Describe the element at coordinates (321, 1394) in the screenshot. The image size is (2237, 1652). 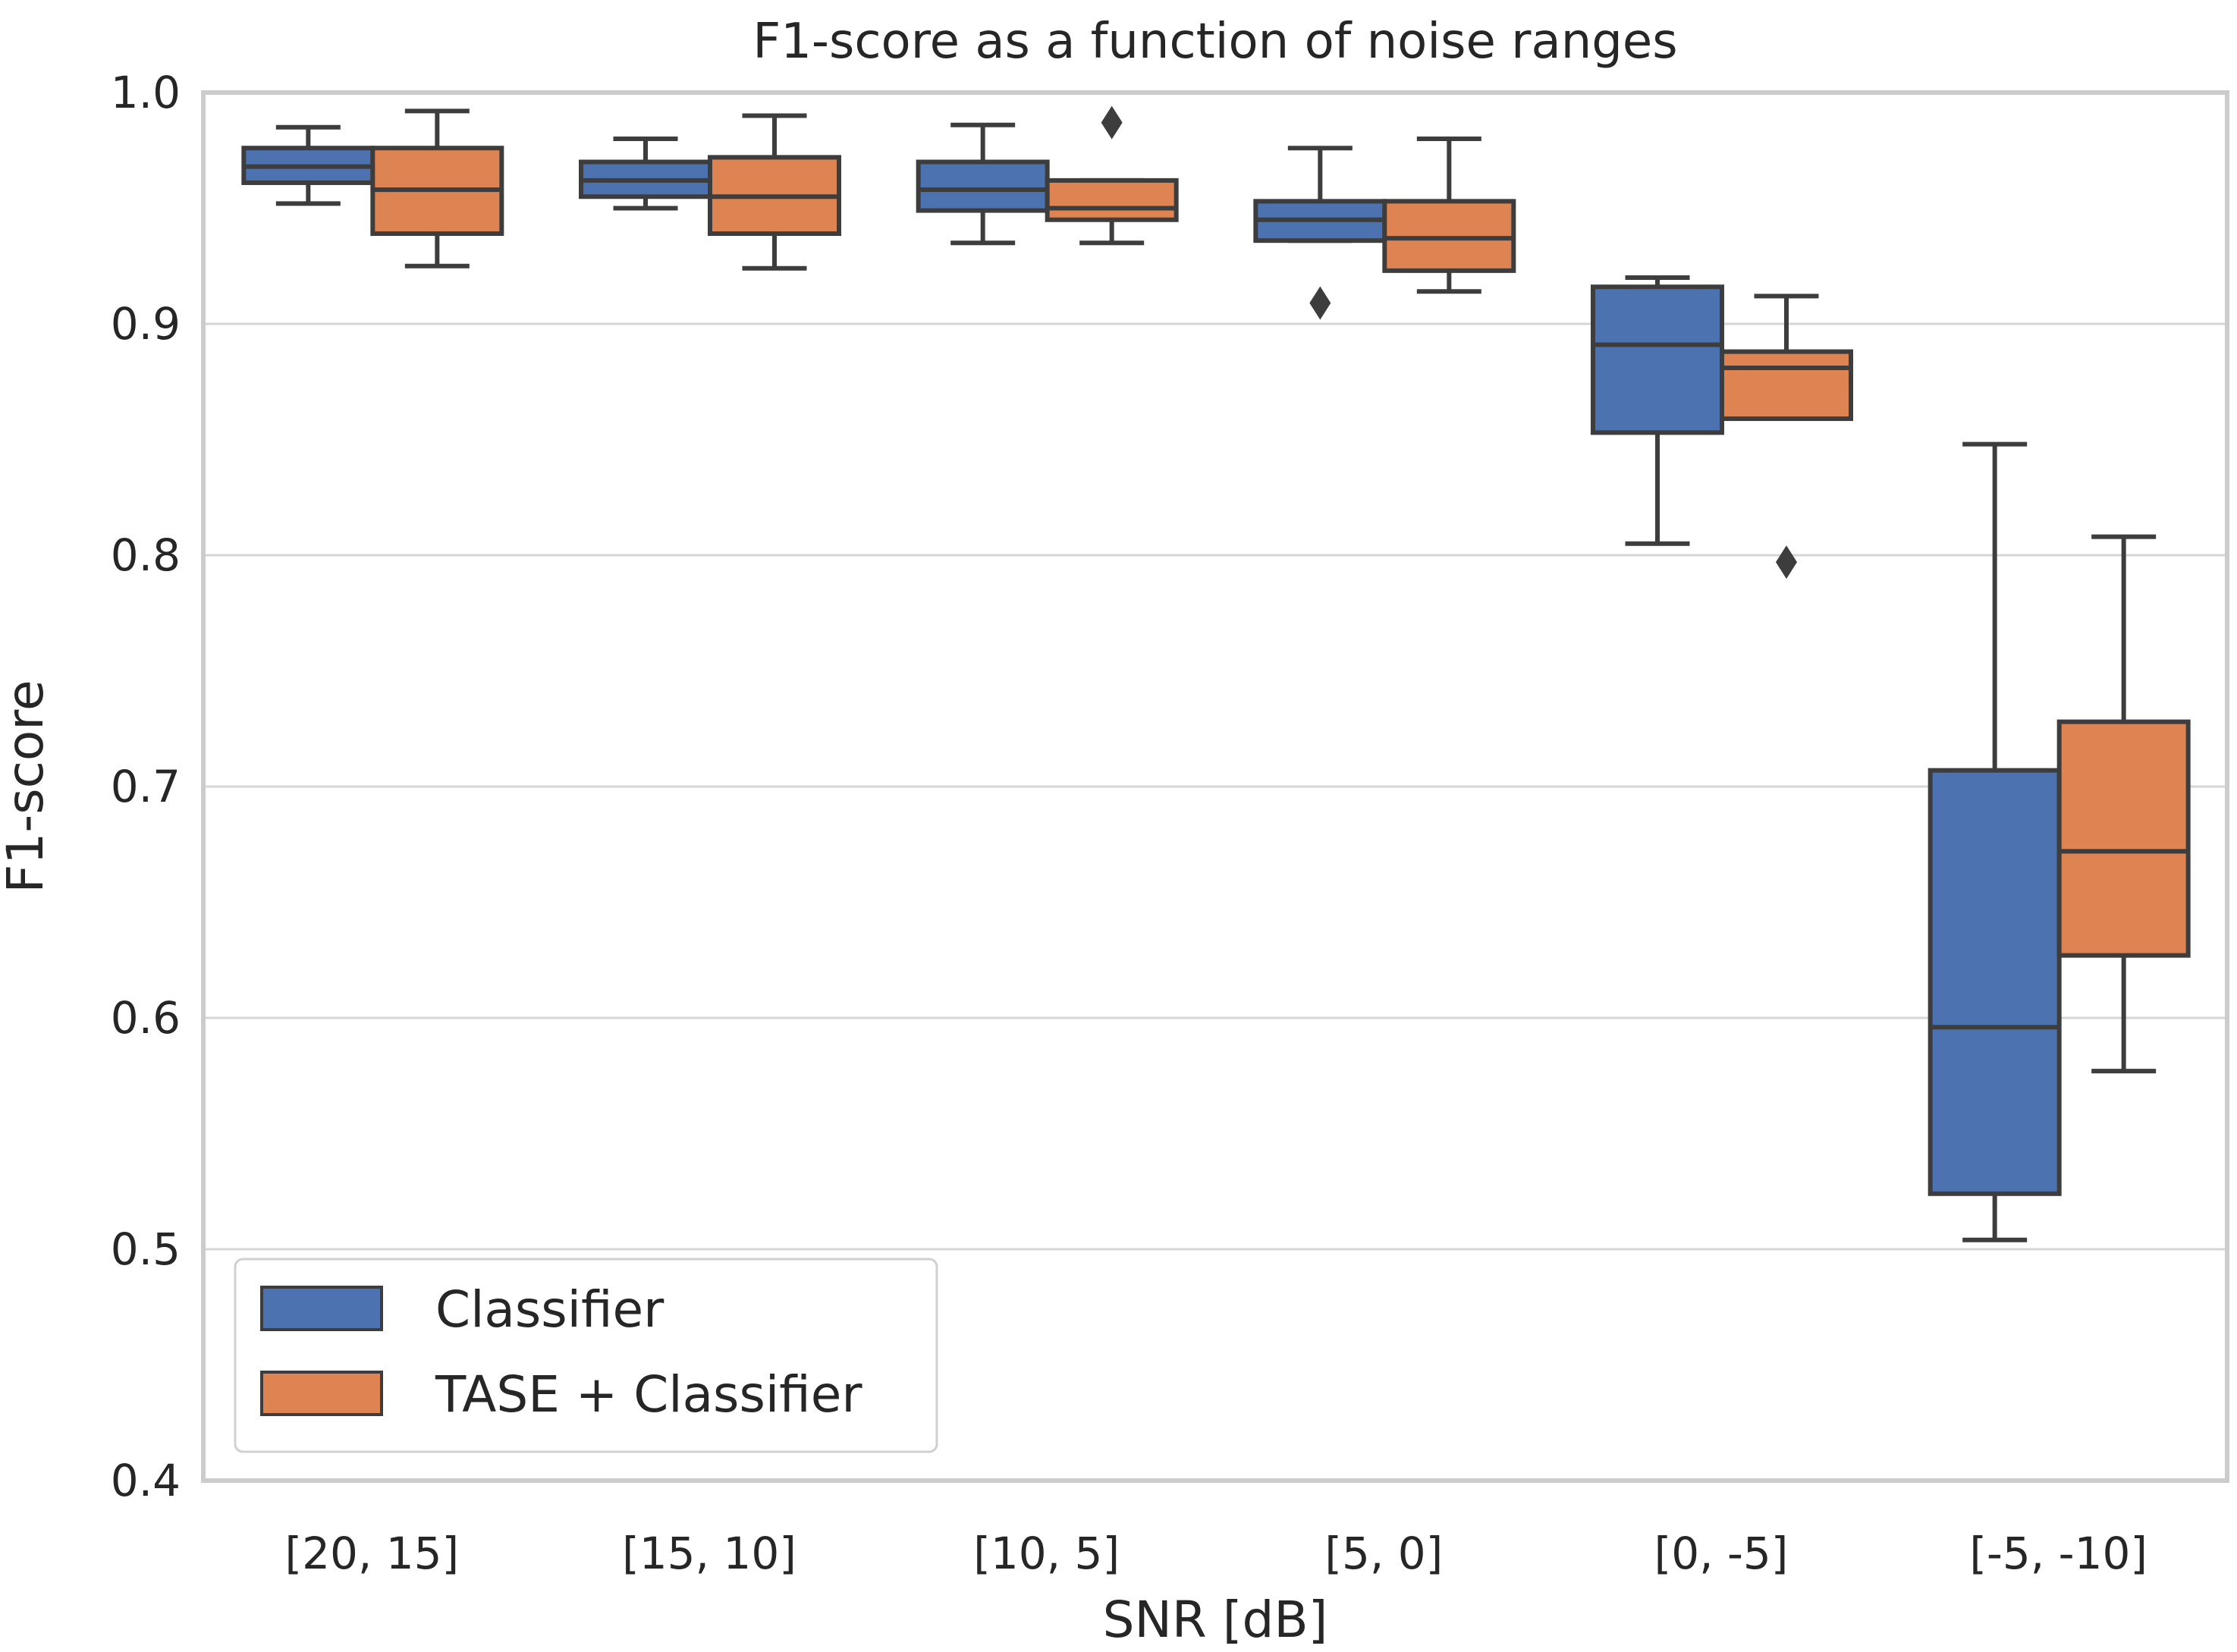
I see `legend-swatch-tase-classifier` at that location.